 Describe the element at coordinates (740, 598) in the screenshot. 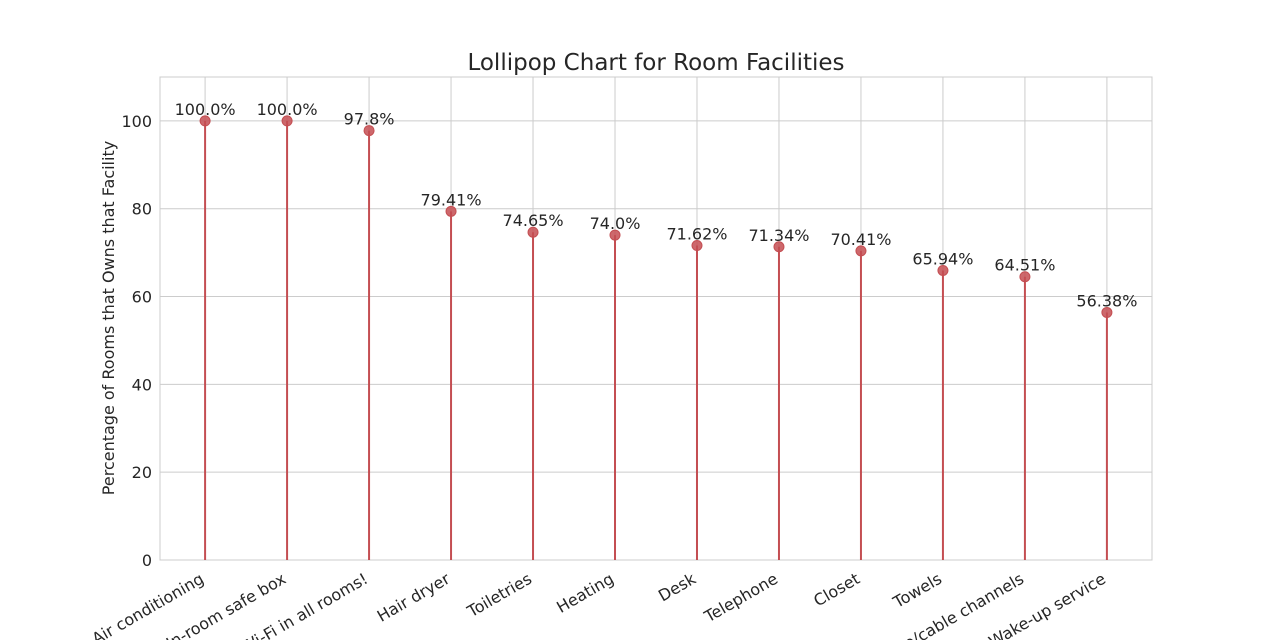

I see `x-tick-label: Telephone` at that location.